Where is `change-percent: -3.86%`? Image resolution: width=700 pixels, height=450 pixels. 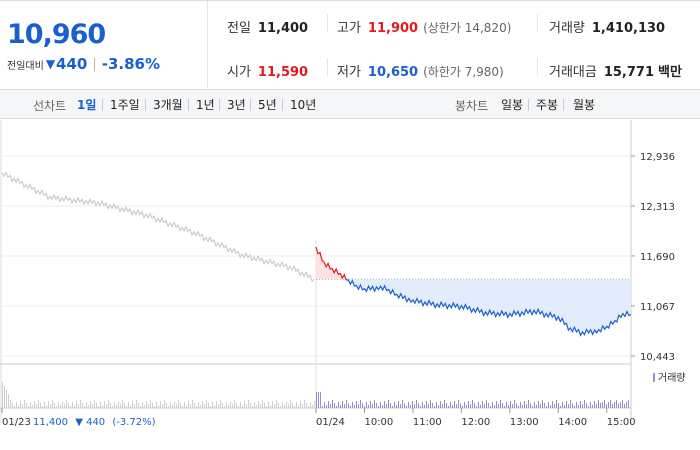
change-percent: -3.86% is located at coordinates (131, 64).